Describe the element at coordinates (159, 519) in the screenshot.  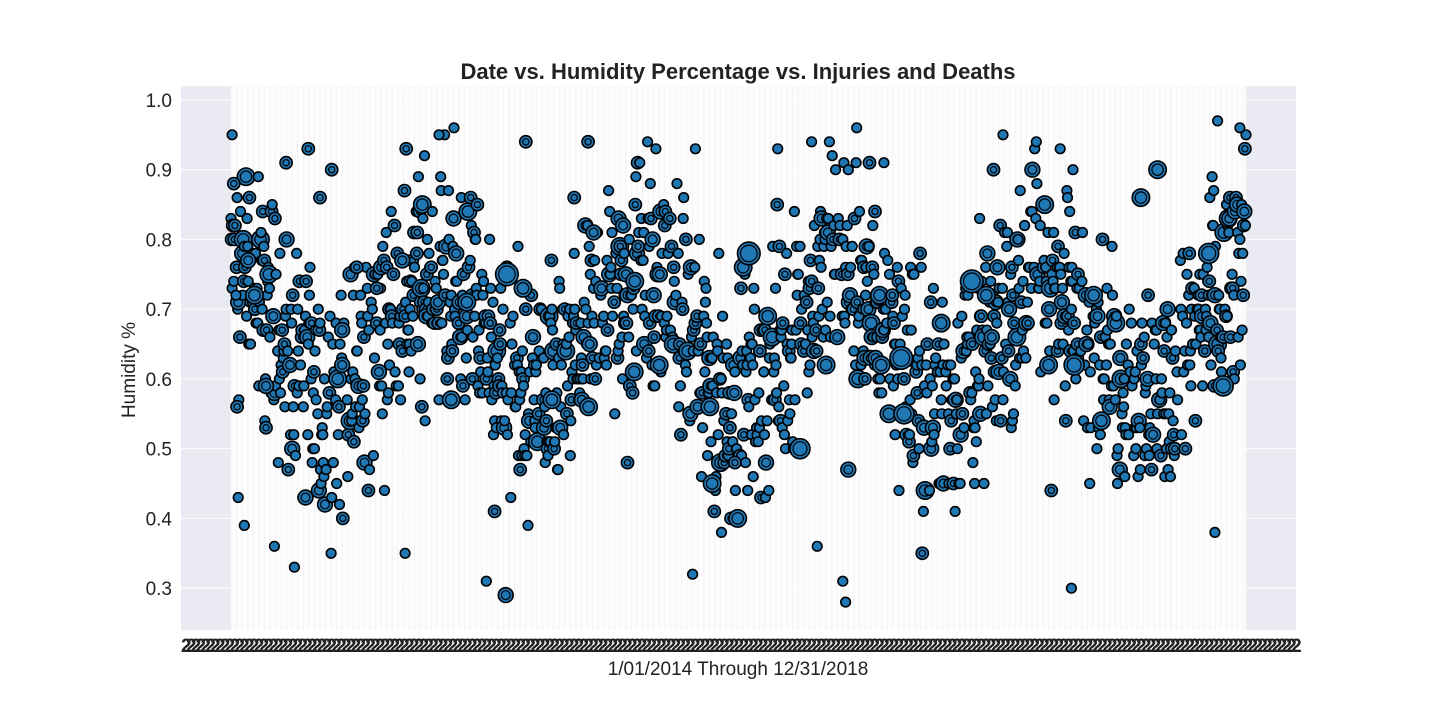
I see `y-tick-label: 0.4` at that location.